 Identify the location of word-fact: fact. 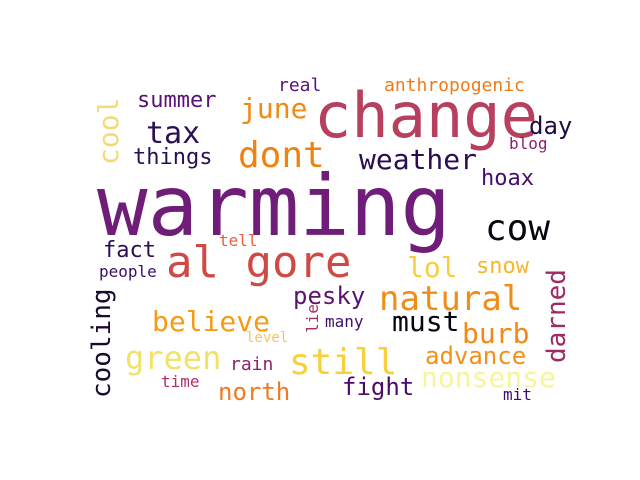
(129, 250).